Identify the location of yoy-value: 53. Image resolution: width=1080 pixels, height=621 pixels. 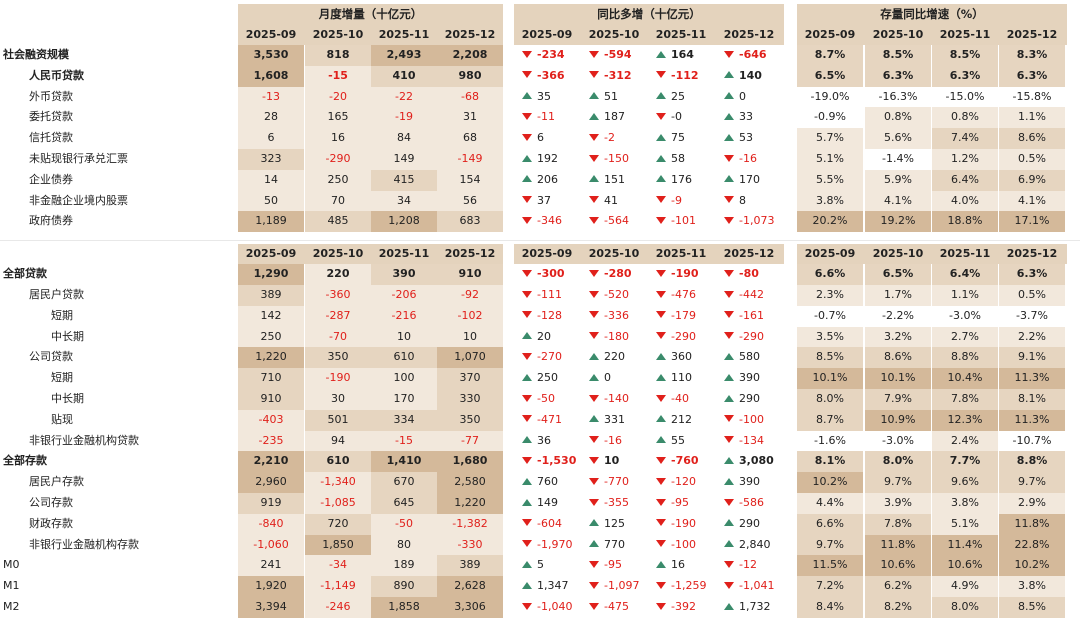
(750, 138).